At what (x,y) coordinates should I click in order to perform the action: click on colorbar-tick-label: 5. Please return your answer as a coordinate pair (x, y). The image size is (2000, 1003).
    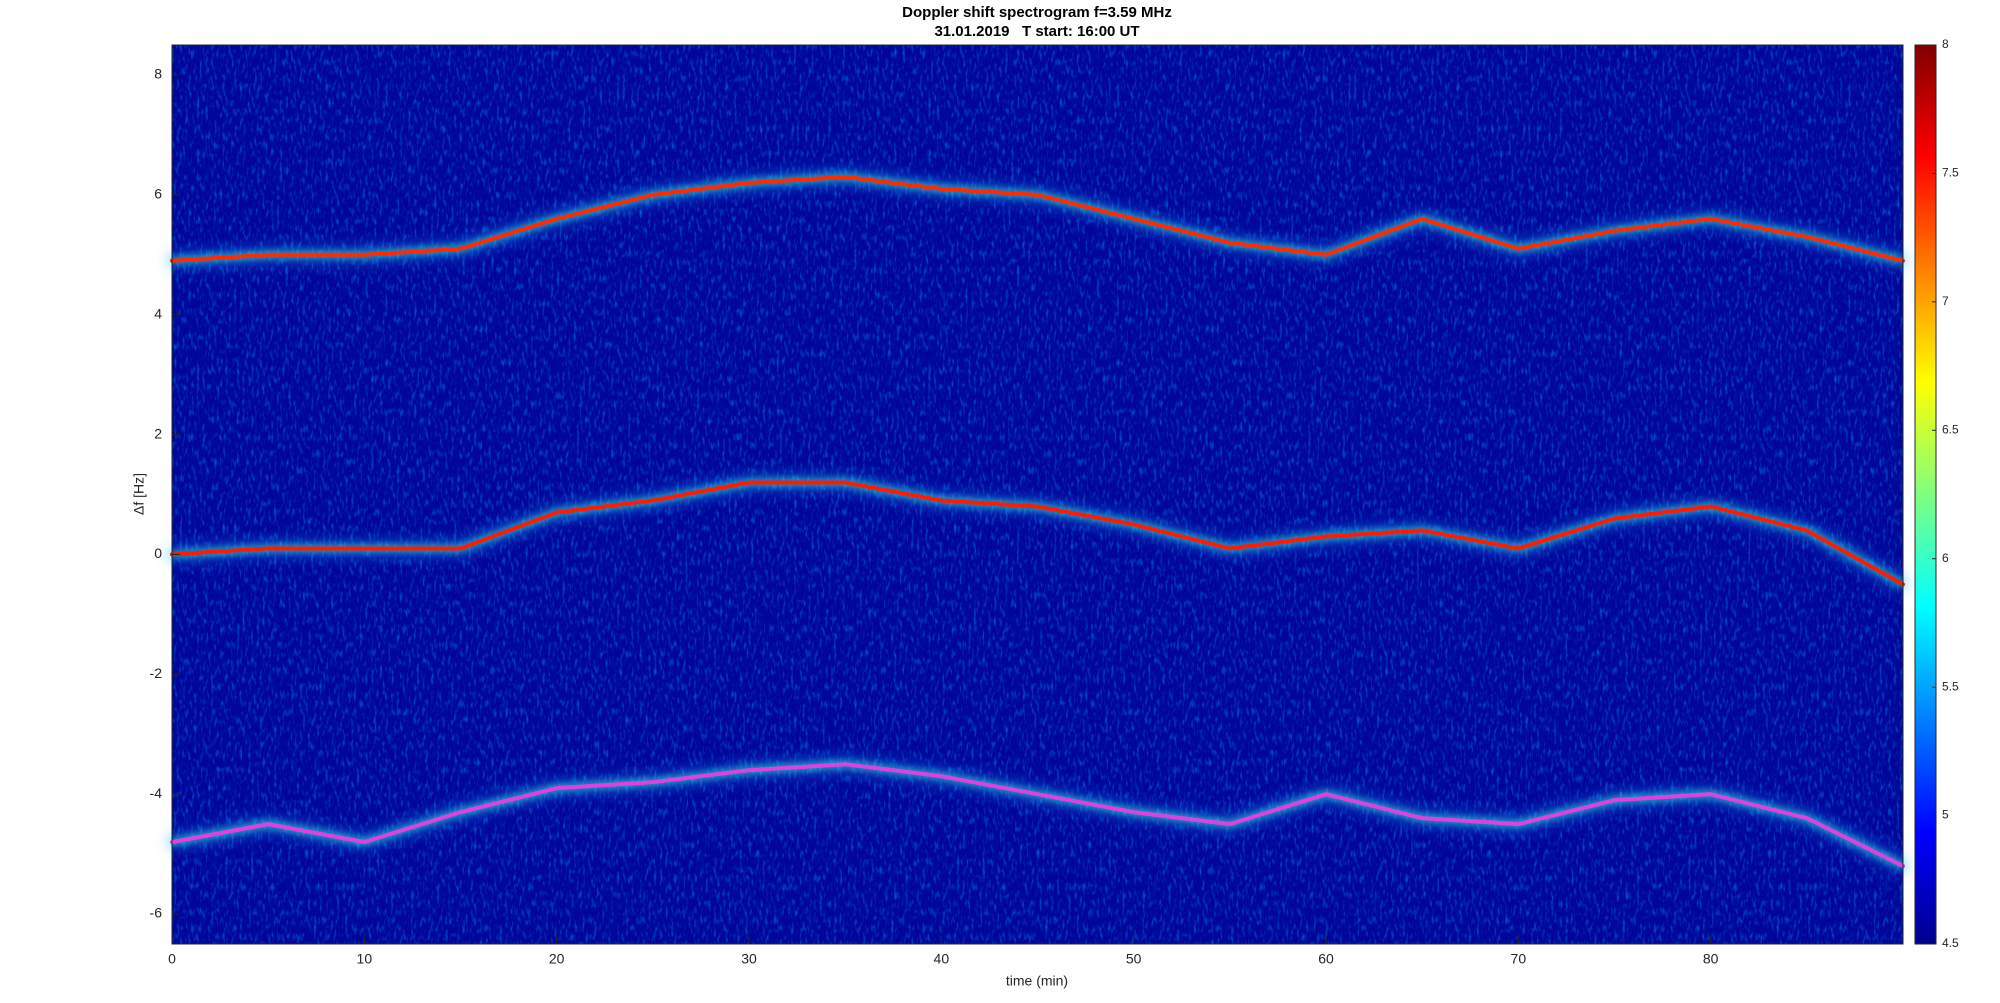
    Looking at the image, I should click on (1945, 815).